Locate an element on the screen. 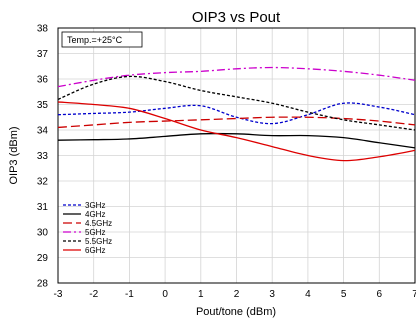 The height and width of the screenshot is (324, 416). y-tick-label: 33 is located at coordinates (43, 156).